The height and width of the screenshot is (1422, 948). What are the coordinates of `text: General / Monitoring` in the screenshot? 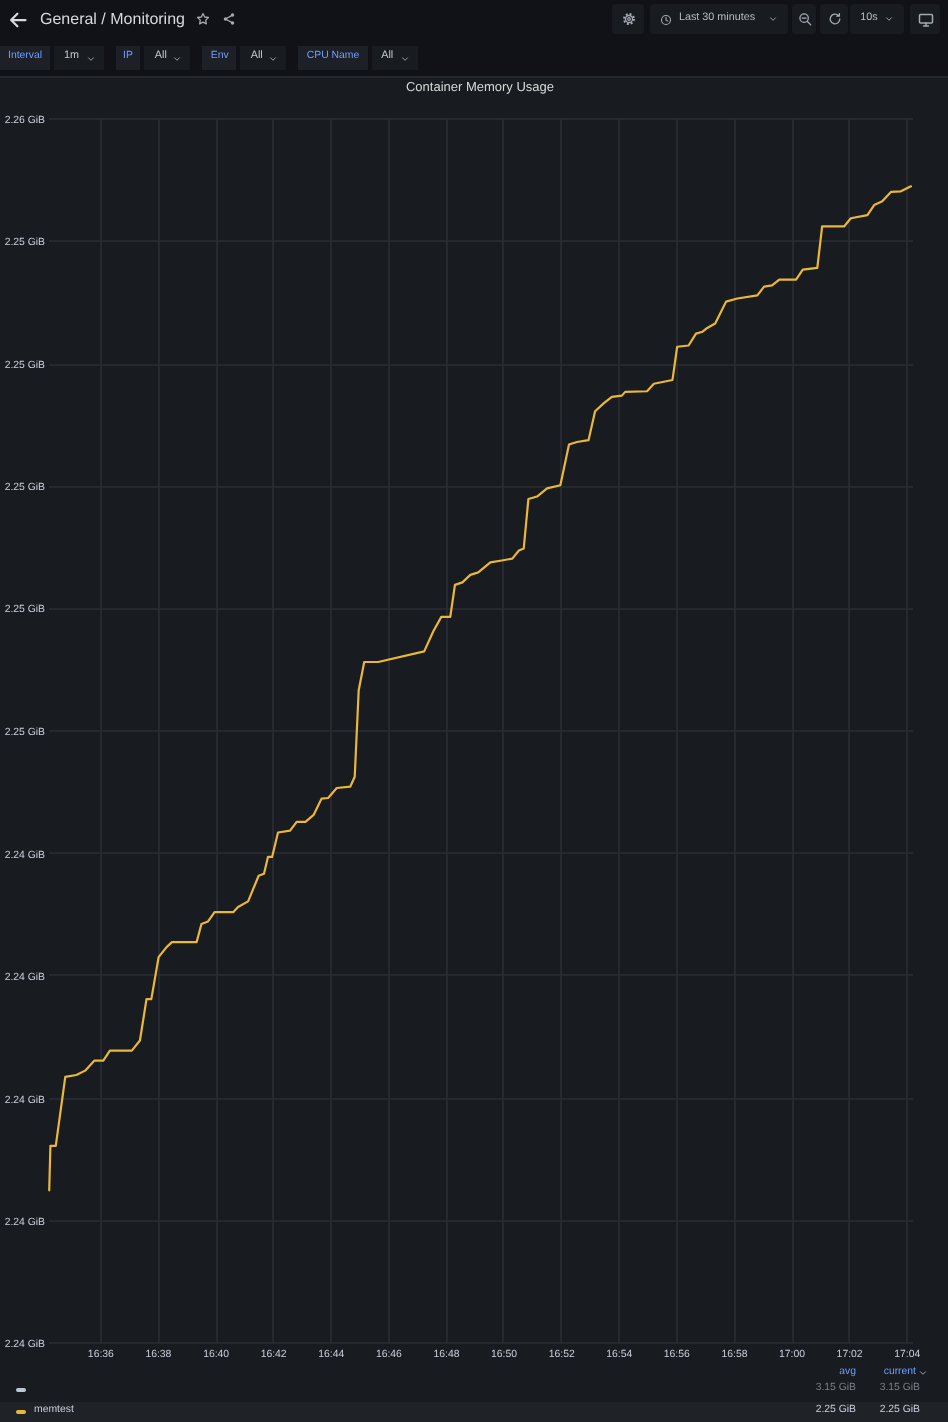 It's located at (112, 18).